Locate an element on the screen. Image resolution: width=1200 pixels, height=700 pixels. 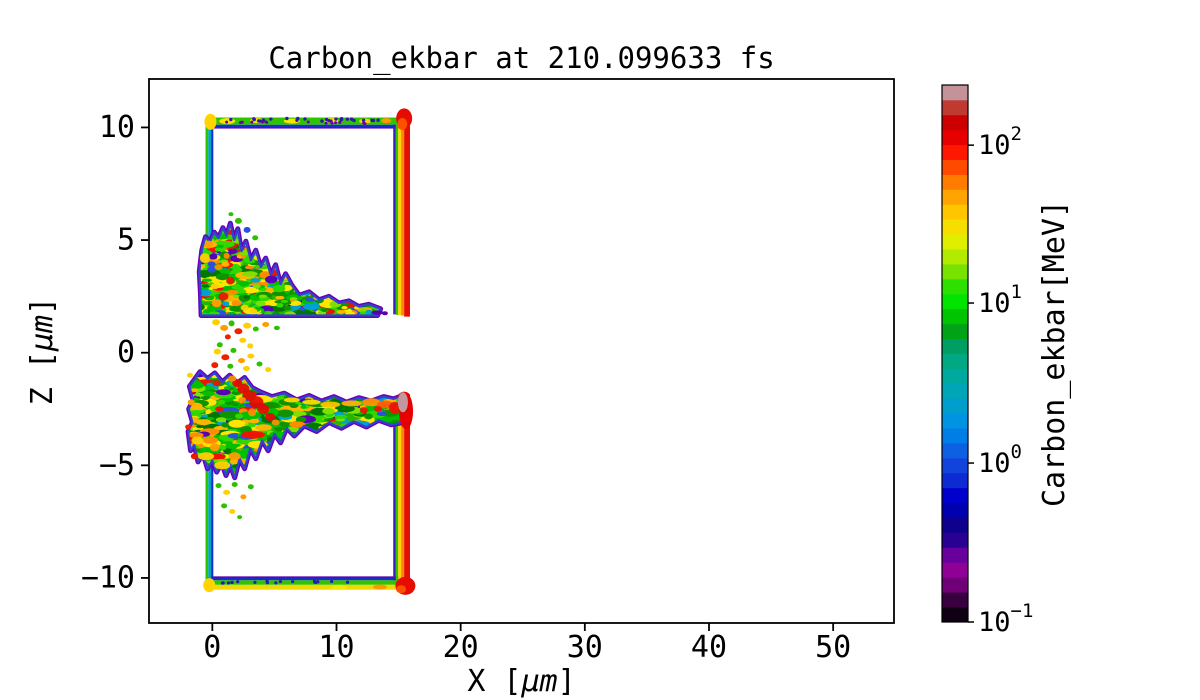
slab-edge-dots is located at coordinates (300, 350).